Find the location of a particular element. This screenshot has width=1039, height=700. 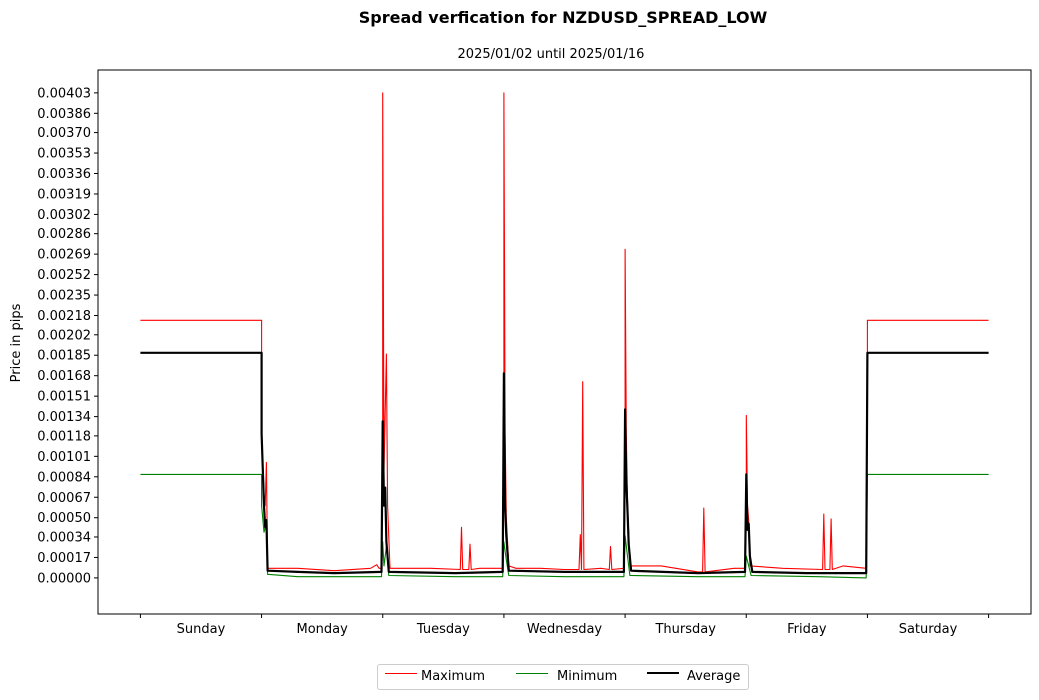

y-tick-label: 0.00118 is located at coordinates (64, 436).